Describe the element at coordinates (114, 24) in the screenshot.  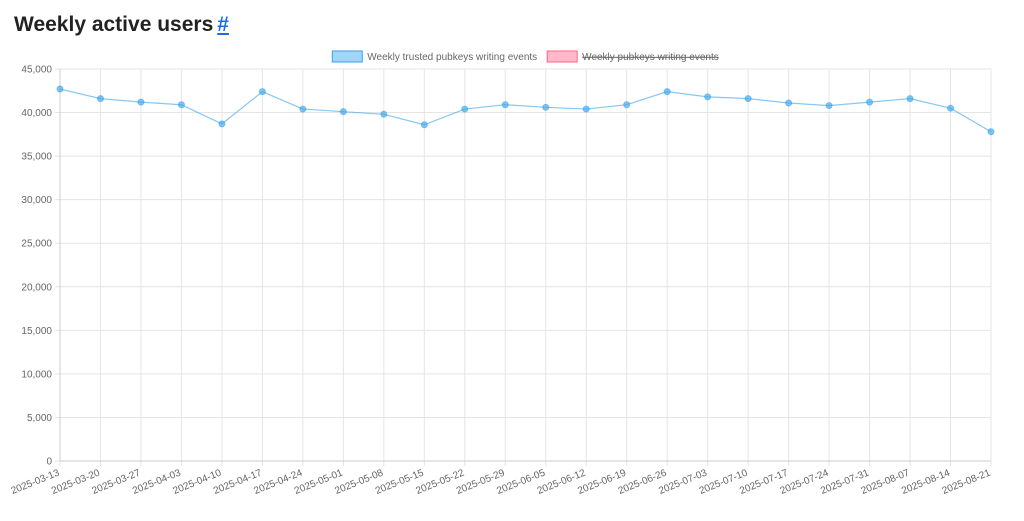
I see `heading-text: Weekly active users` at that location.